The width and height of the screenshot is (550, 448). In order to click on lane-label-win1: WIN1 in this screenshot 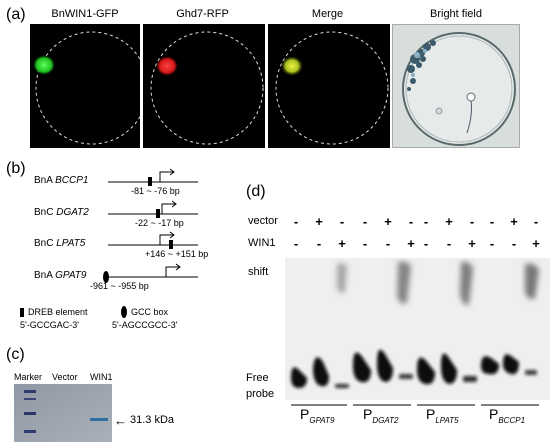, I will do `click(101, 377)`.